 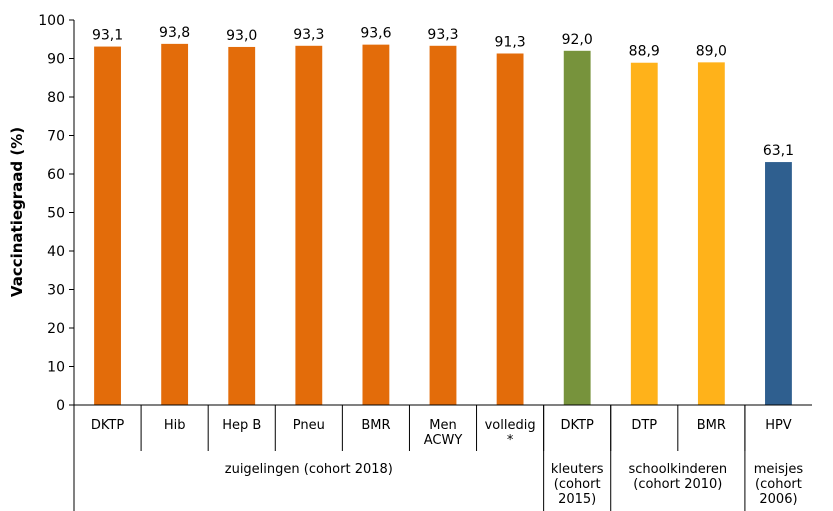 What do you see at coordinates (778, 151) in the screenshot?
I see `data-label: 63,1` at bounding box center [778, 151].